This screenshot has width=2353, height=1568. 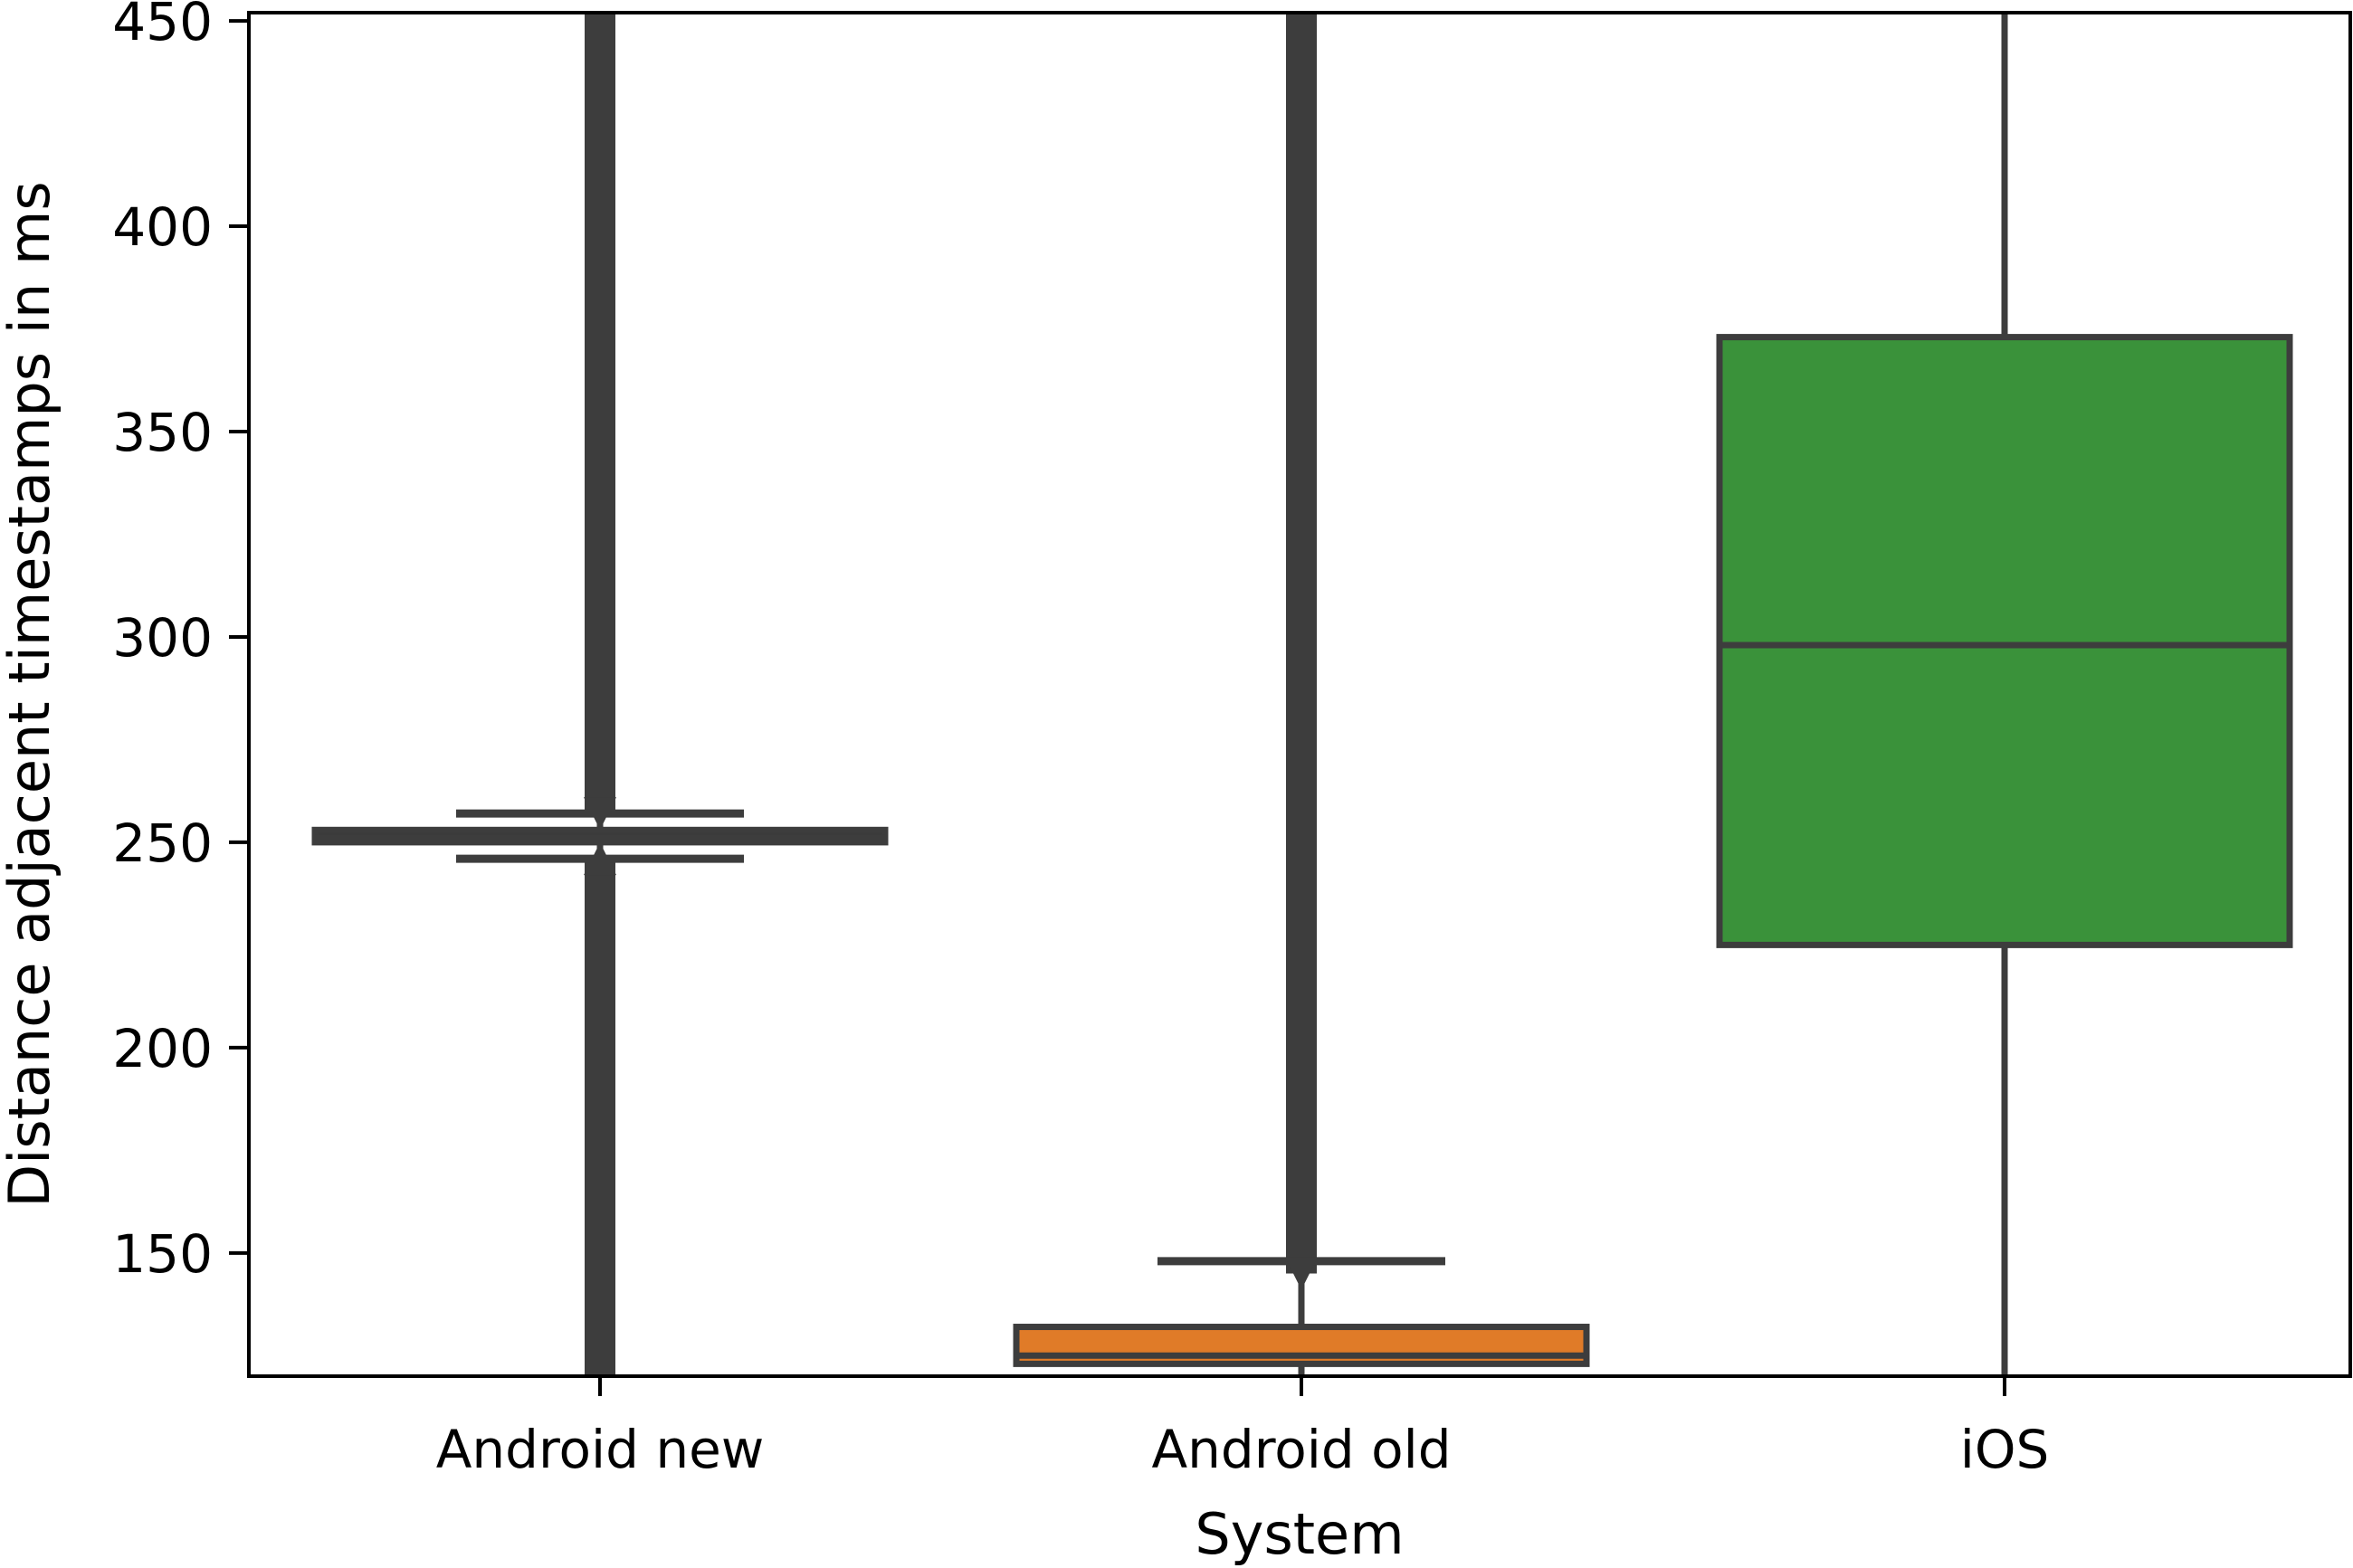 I want to click on y-tick-label: 200, so click(x=163, y=1048).